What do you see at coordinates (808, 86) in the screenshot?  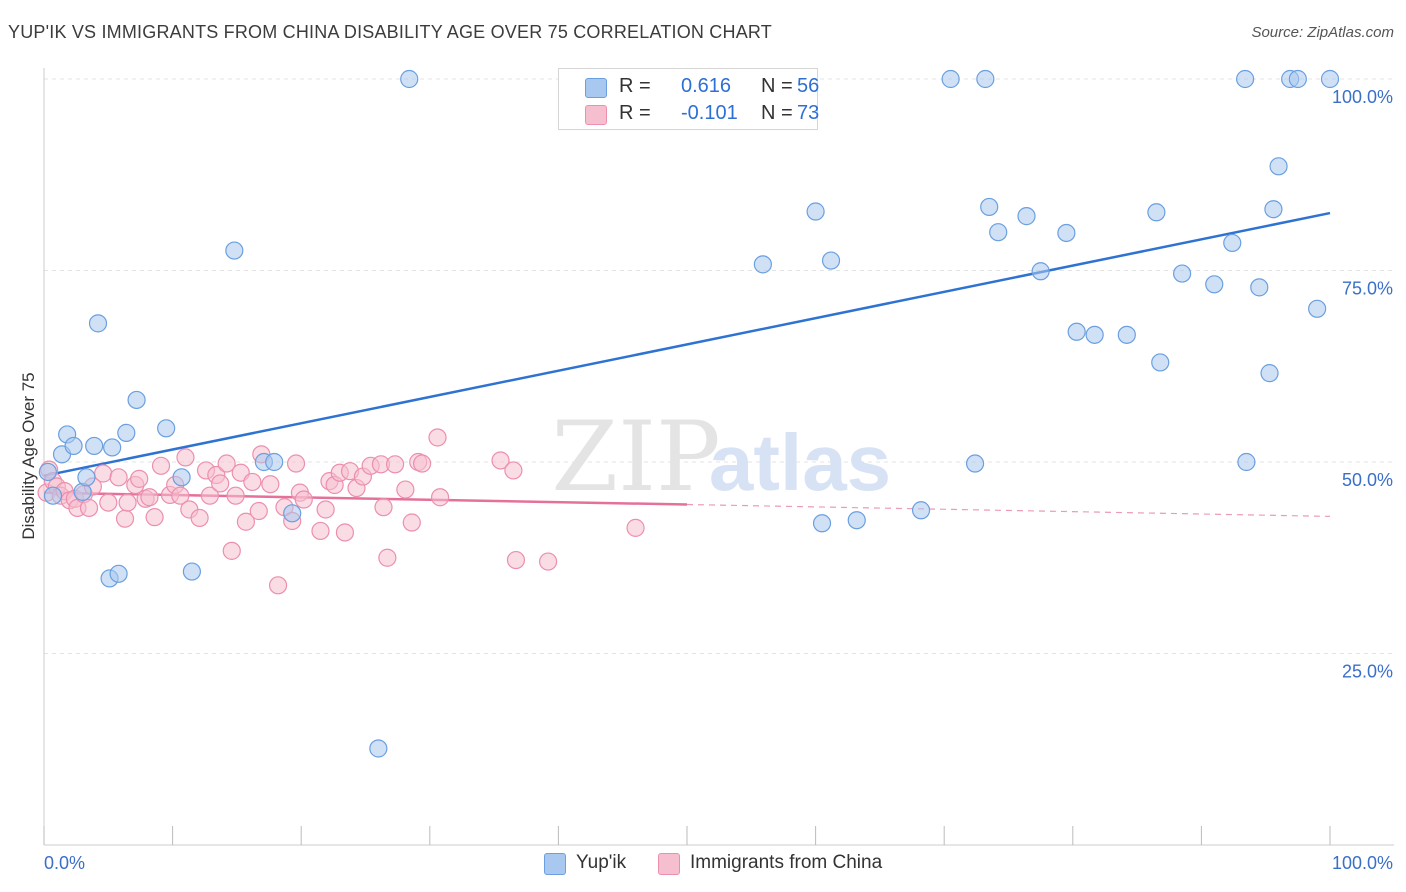 I see `legend-n-value: 56` at bounding box center [808, 86].